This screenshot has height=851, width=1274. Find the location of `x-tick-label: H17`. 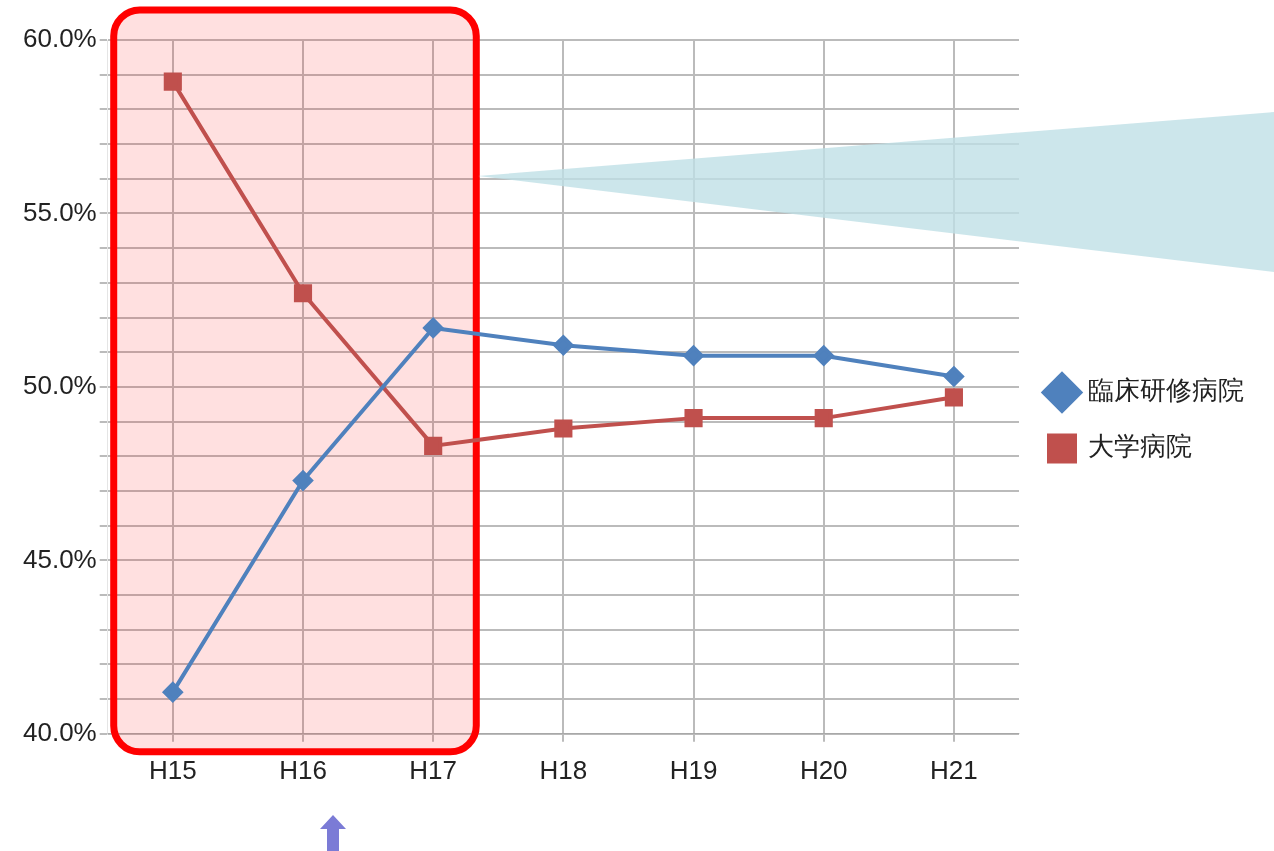

x-tick-label: H17 is located at coordinates (433, 769).